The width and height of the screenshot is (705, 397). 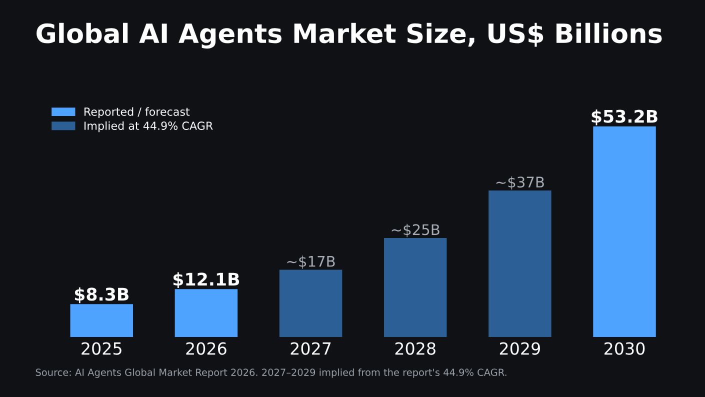 What do you see at coordinates (271, 373) in the screenshot?
I see `source-note: Source: AI Agents Global Market Report 2026. 2027–2029 implied from the report's 44.9% CAGR.` at bounding box center [271, 373].